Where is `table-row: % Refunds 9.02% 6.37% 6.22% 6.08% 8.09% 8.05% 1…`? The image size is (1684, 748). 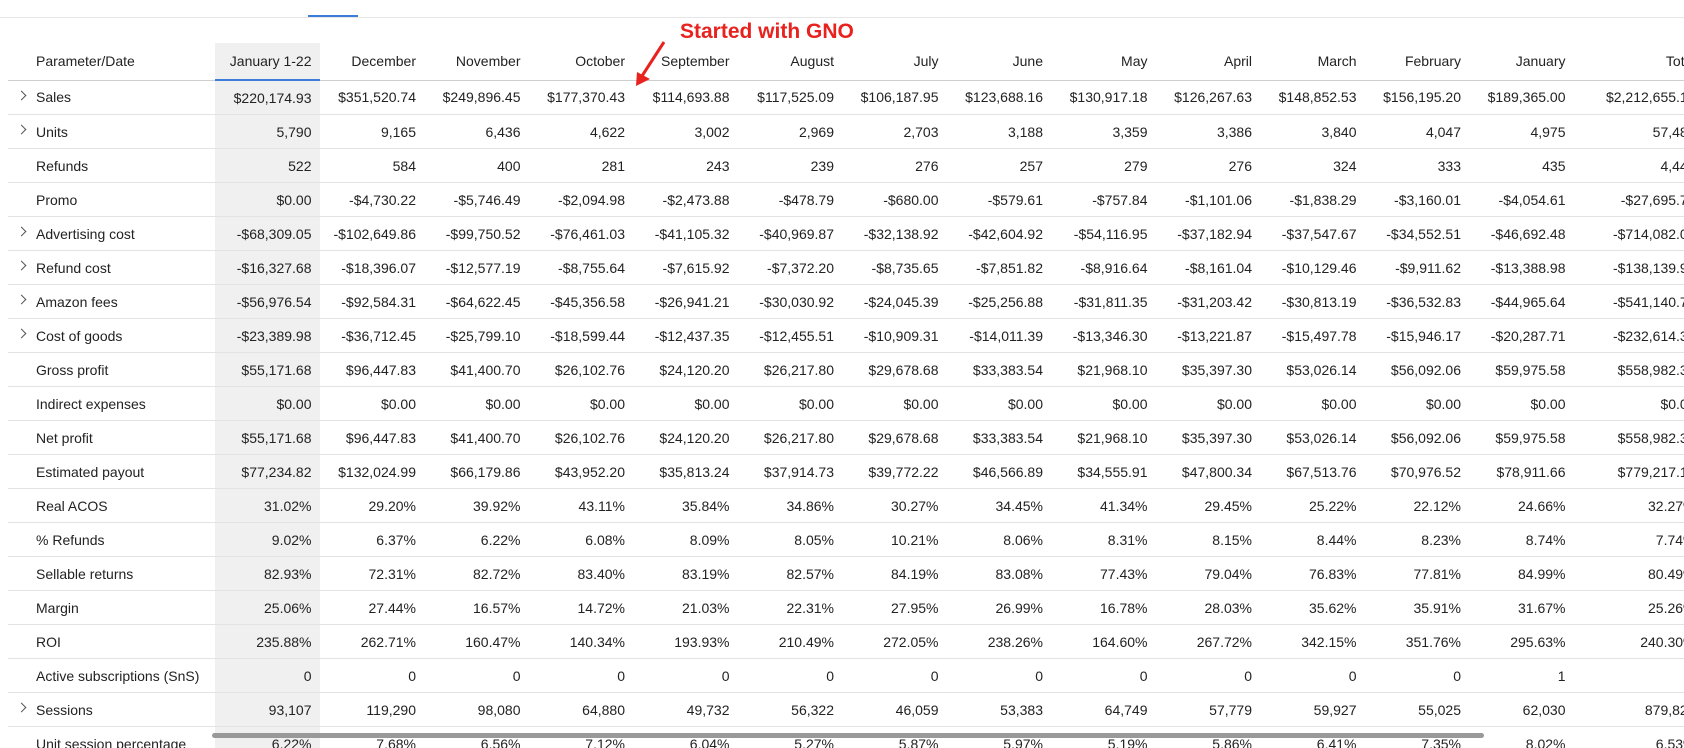
table-row: % Refunds 9.02% 6.37% 6.22% 6.08% 8.09% 8.05% 1… is located at coordinates (846, 539).